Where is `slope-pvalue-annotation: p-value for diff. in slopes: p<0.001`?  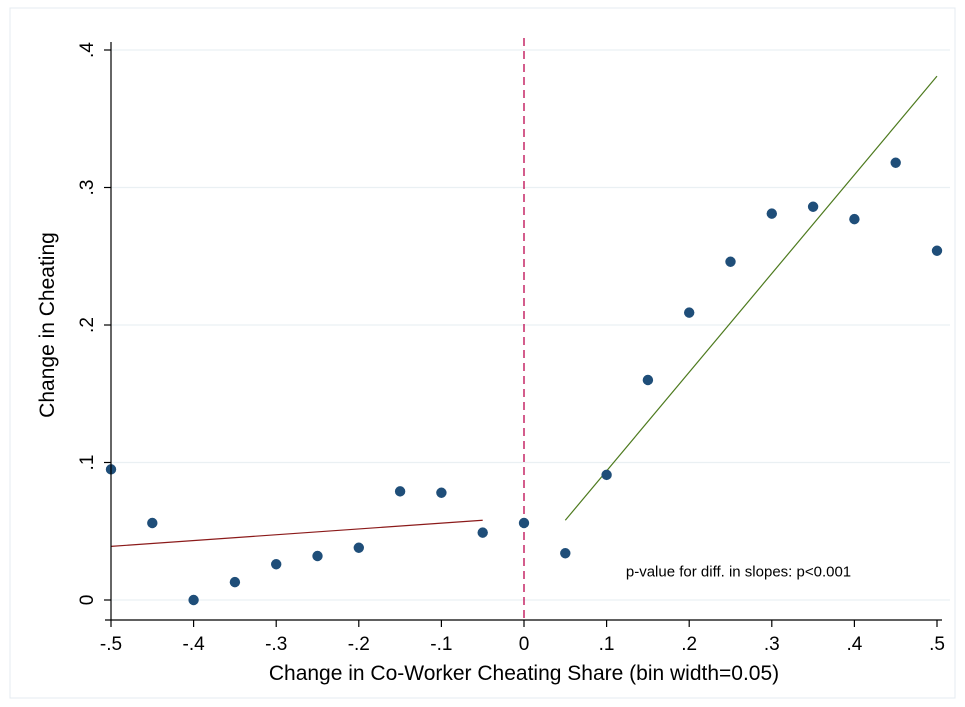 slope-pvalue-annotation: p-value for diff. in slopes: p<0.001 is located at coordinates (738, 572).